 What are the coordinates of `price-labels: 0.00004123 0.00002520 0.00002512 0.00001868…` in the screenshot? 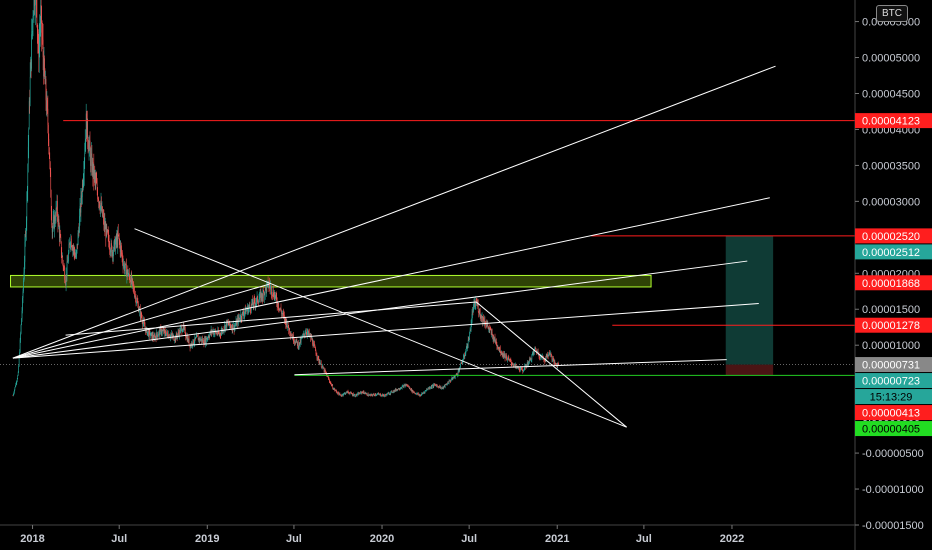 It's located at (893, 275).